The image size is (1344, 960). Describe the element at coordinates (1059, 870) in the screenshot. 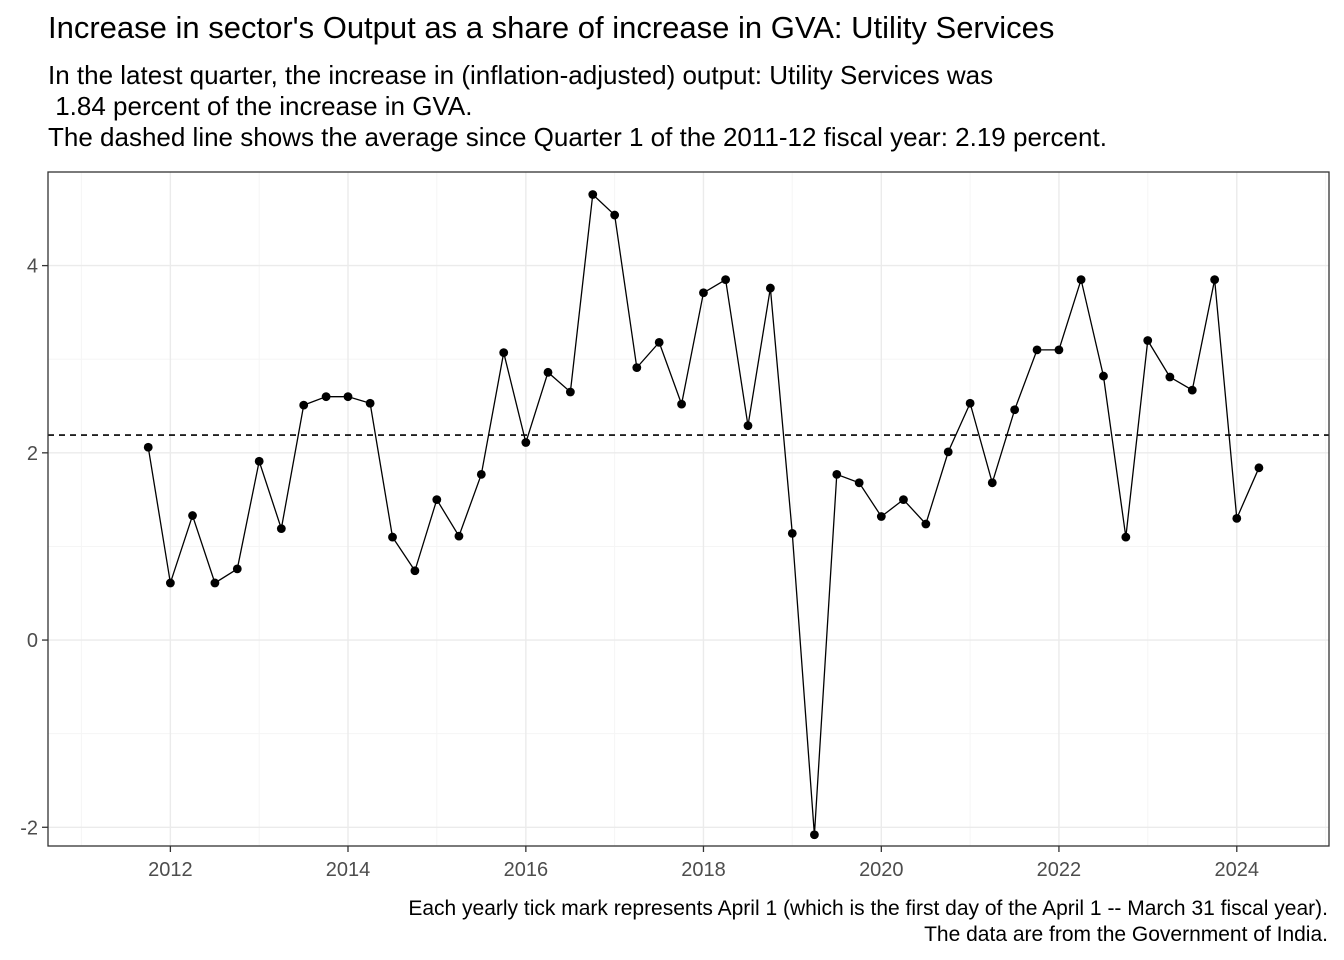

I see `x-tick-label: 2022` at that location.